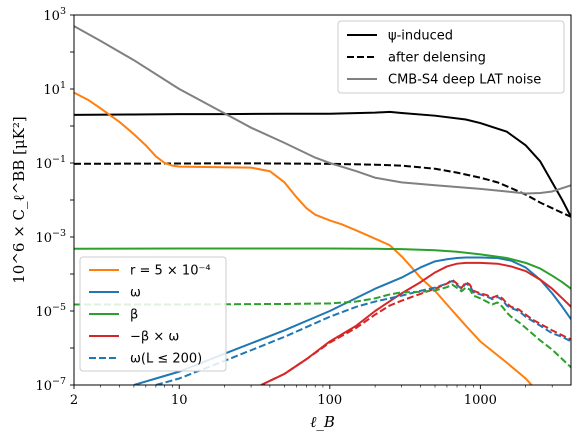 This screenshot has width=581, height=439. I want to click on legend-label-after_delensing: after delensing, so click(437, 58).